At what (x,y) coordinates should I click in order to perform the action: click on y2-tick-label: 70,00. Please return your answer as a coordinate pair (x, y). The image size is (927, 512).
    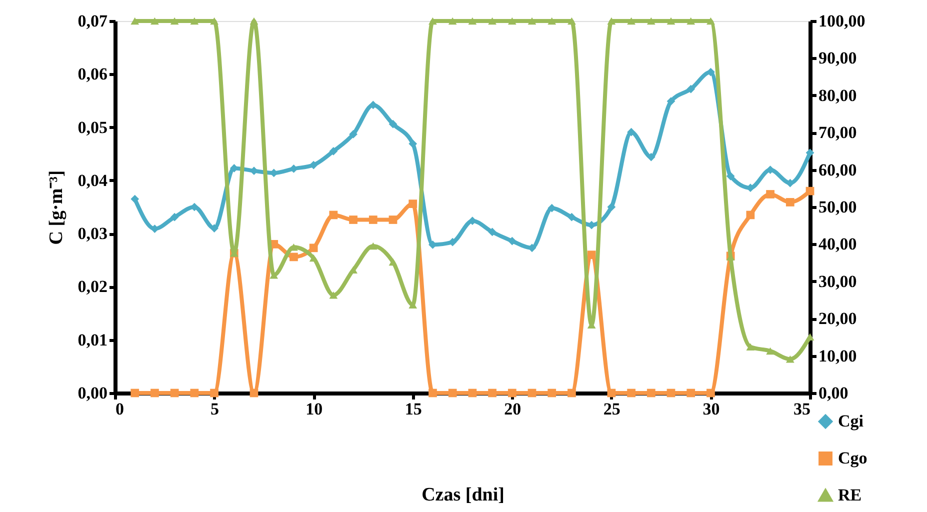
    Looking at the image, I should click on (837, 132).